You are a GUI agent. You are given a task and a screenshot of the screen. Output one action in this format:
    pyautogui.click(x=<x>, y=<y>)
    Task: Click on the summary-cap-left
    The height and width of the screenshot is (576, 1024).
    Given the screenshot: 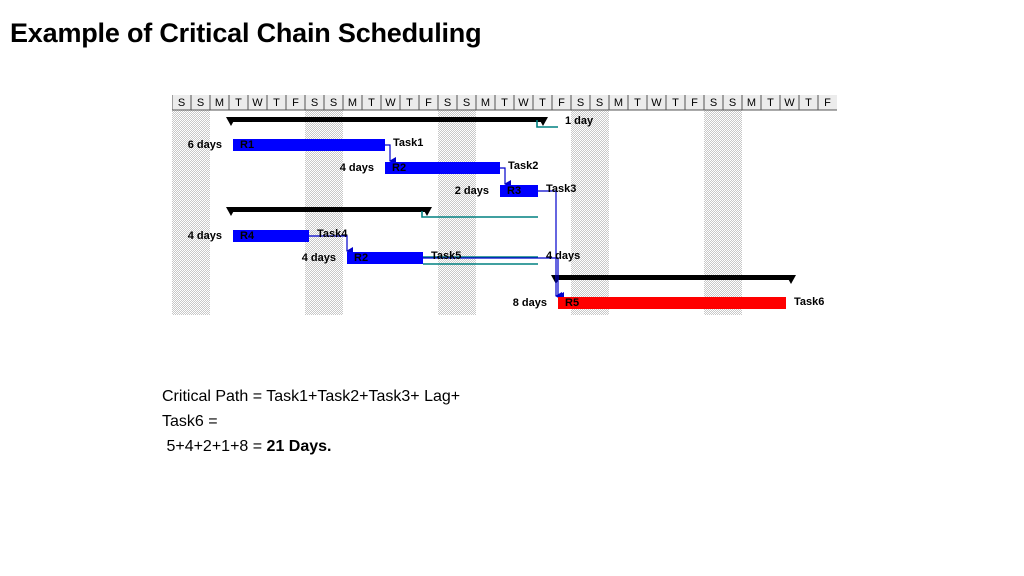 What is the action you would take?
    pyautogui.click(x=231, y=211)
    